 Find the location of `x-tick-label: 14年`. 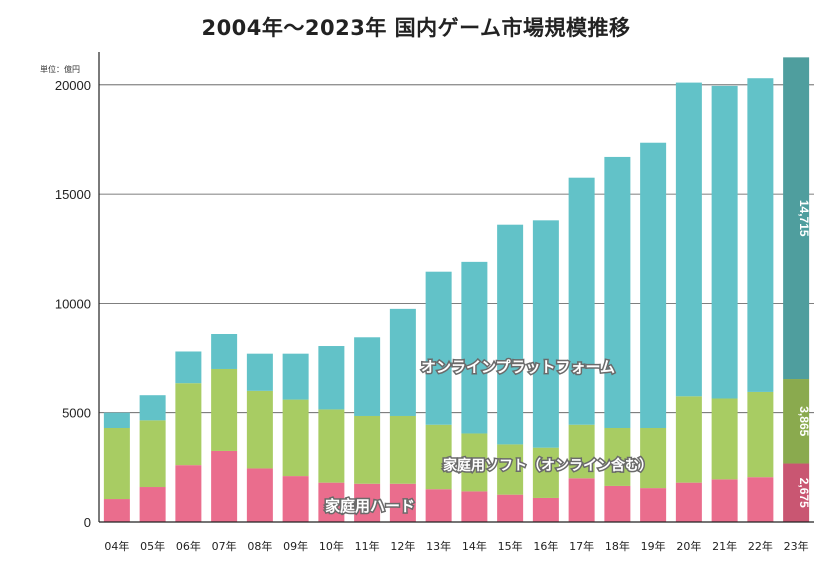

x-tick-label: 14年 is located at coordinates (474, 546).